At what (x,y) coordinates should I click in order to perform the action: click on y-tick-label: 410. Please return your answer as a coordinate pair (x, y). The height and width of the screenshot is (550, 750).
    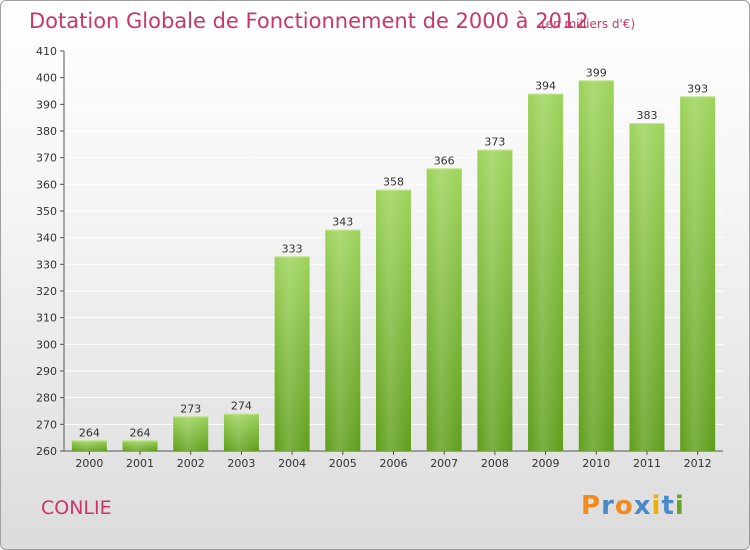
    Looking at the image, I should click on (46, 51).